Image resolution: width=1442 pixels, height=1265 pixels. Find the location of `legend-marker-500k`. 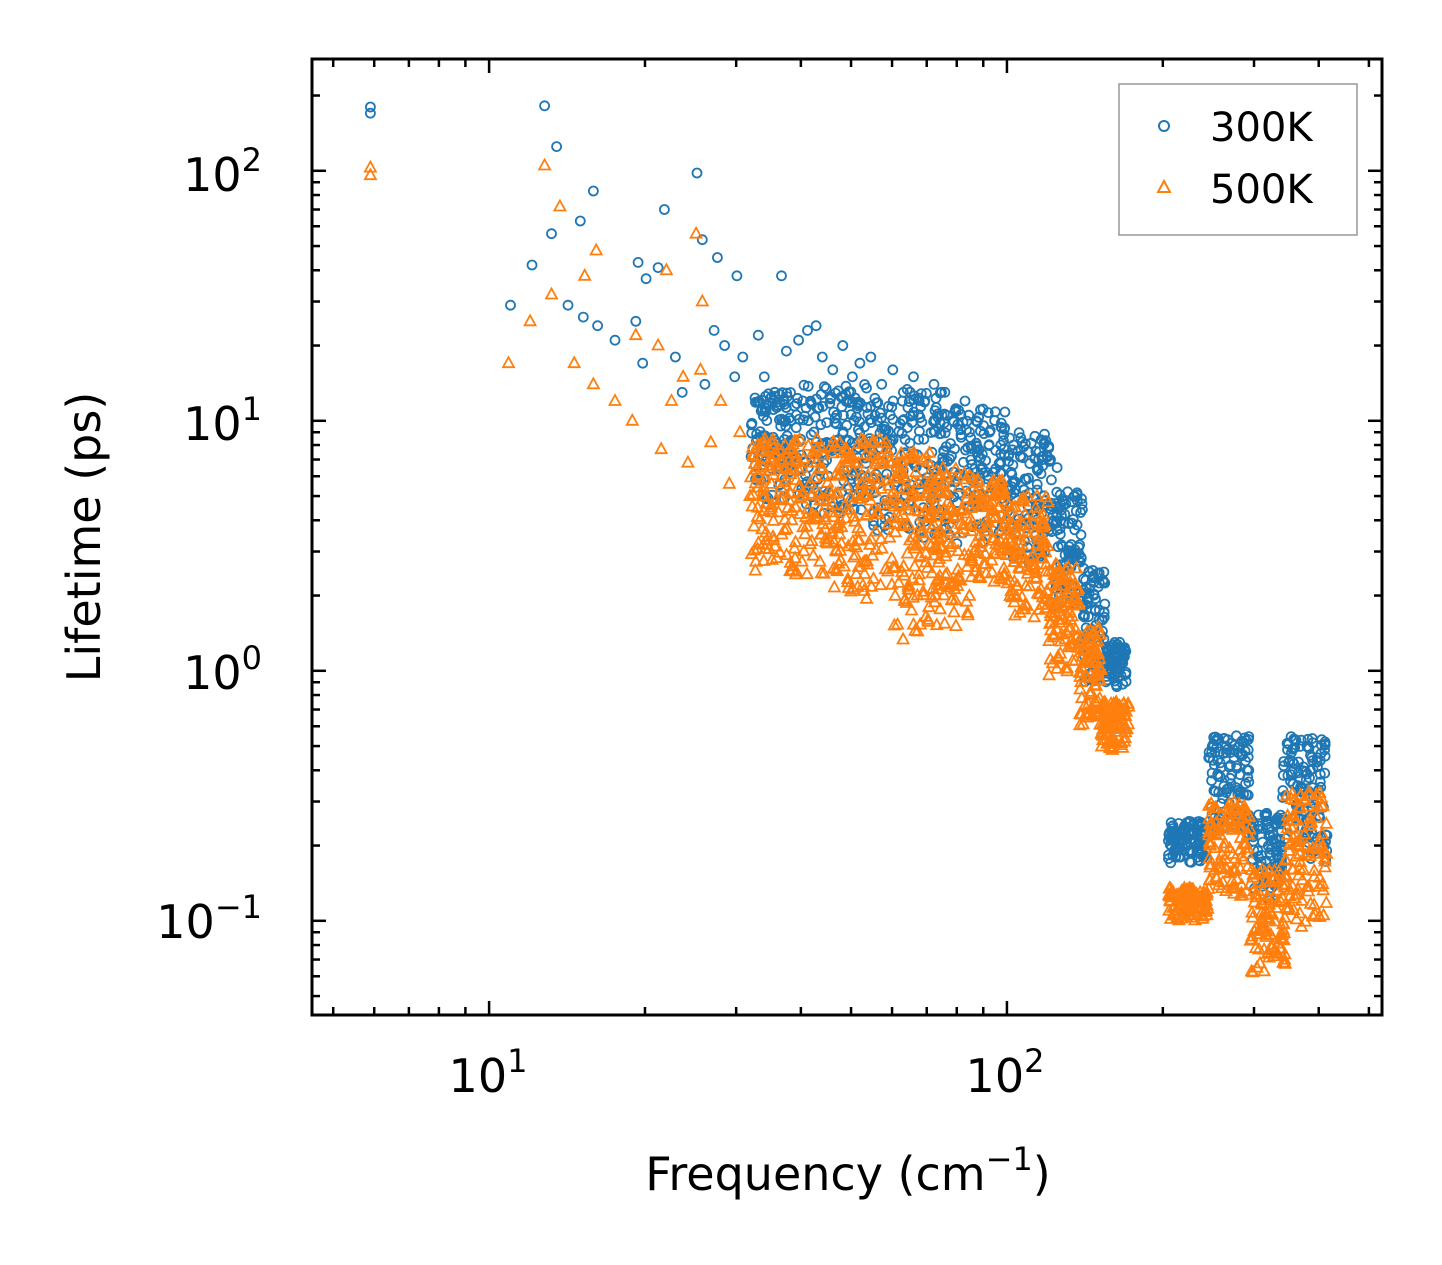

legend-marker-500k is located at coordinates (1164, 185).